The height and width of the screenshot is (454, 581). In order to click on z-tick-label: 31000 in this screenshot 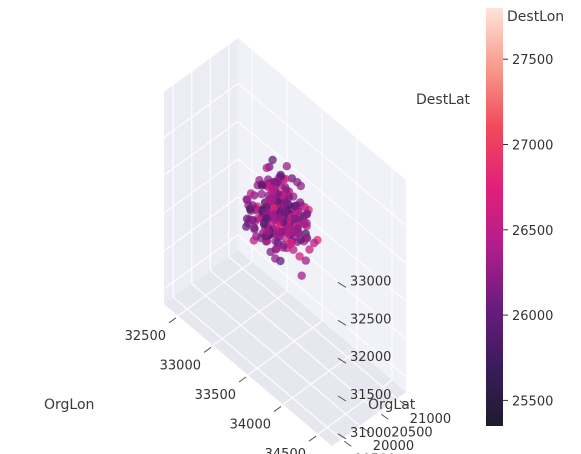, I will do `click(370, 433)`.